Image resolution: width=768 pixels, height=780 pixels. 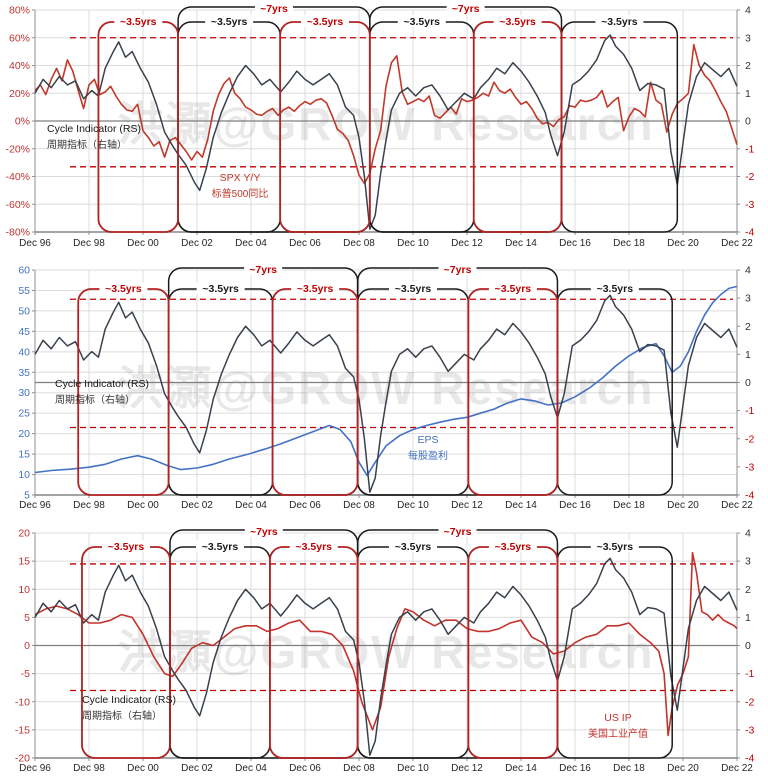 What do you see at coordinates (24, 414) in the screenshot?
I see `left-axis-tick-label: 25` at bounding box center [24, 414].